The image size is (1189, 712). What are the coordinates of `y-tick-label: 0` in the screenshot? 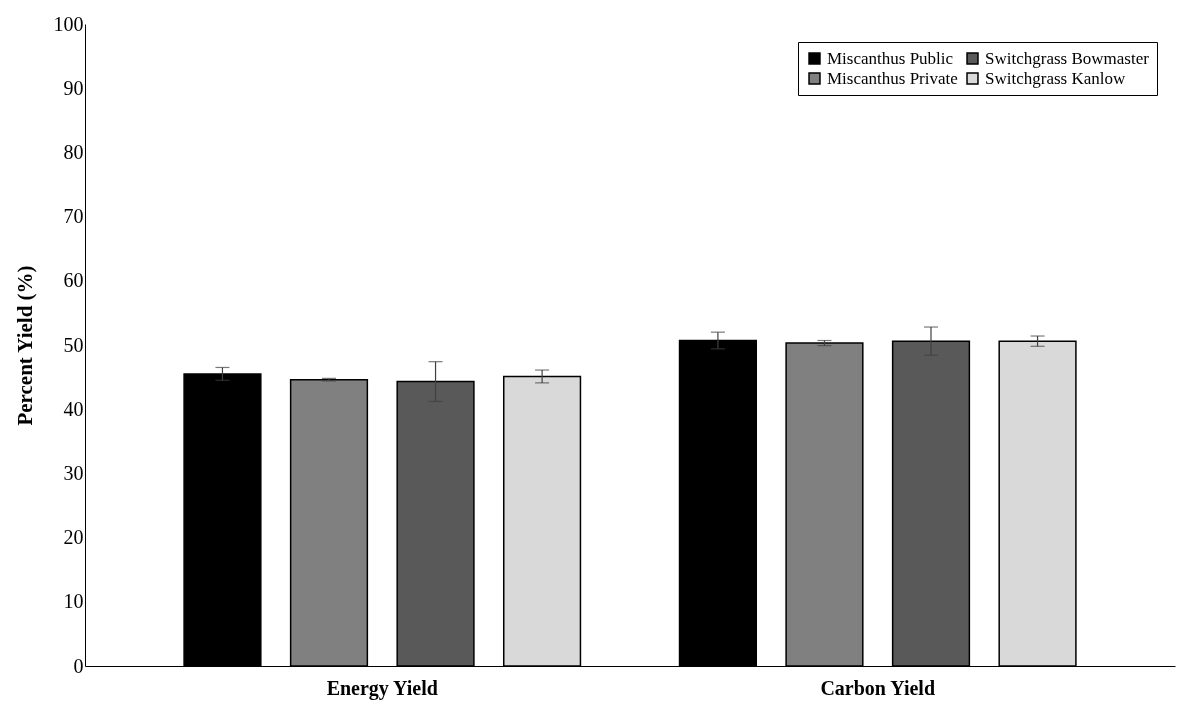 It's located at (78, 665).